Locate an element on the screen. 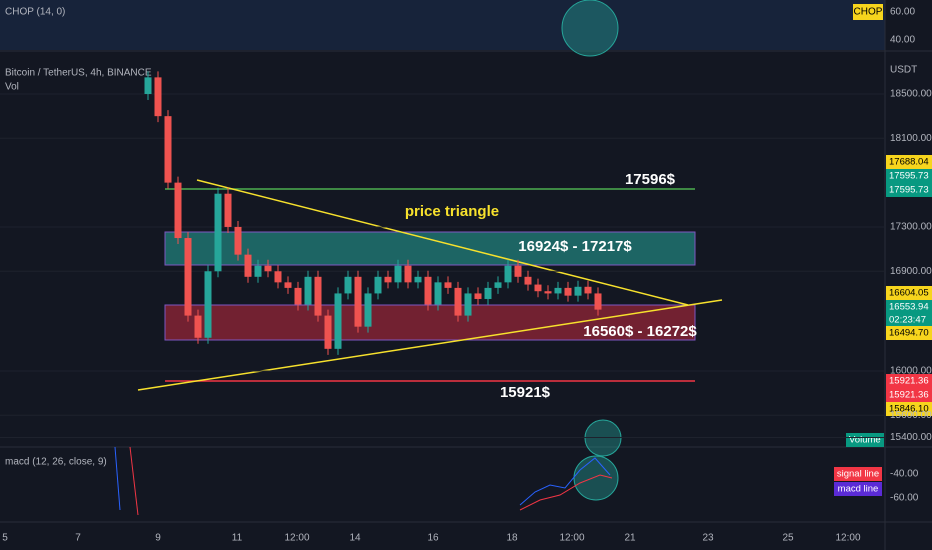  annotation: 15921$ is located at coordinates (525, 392).